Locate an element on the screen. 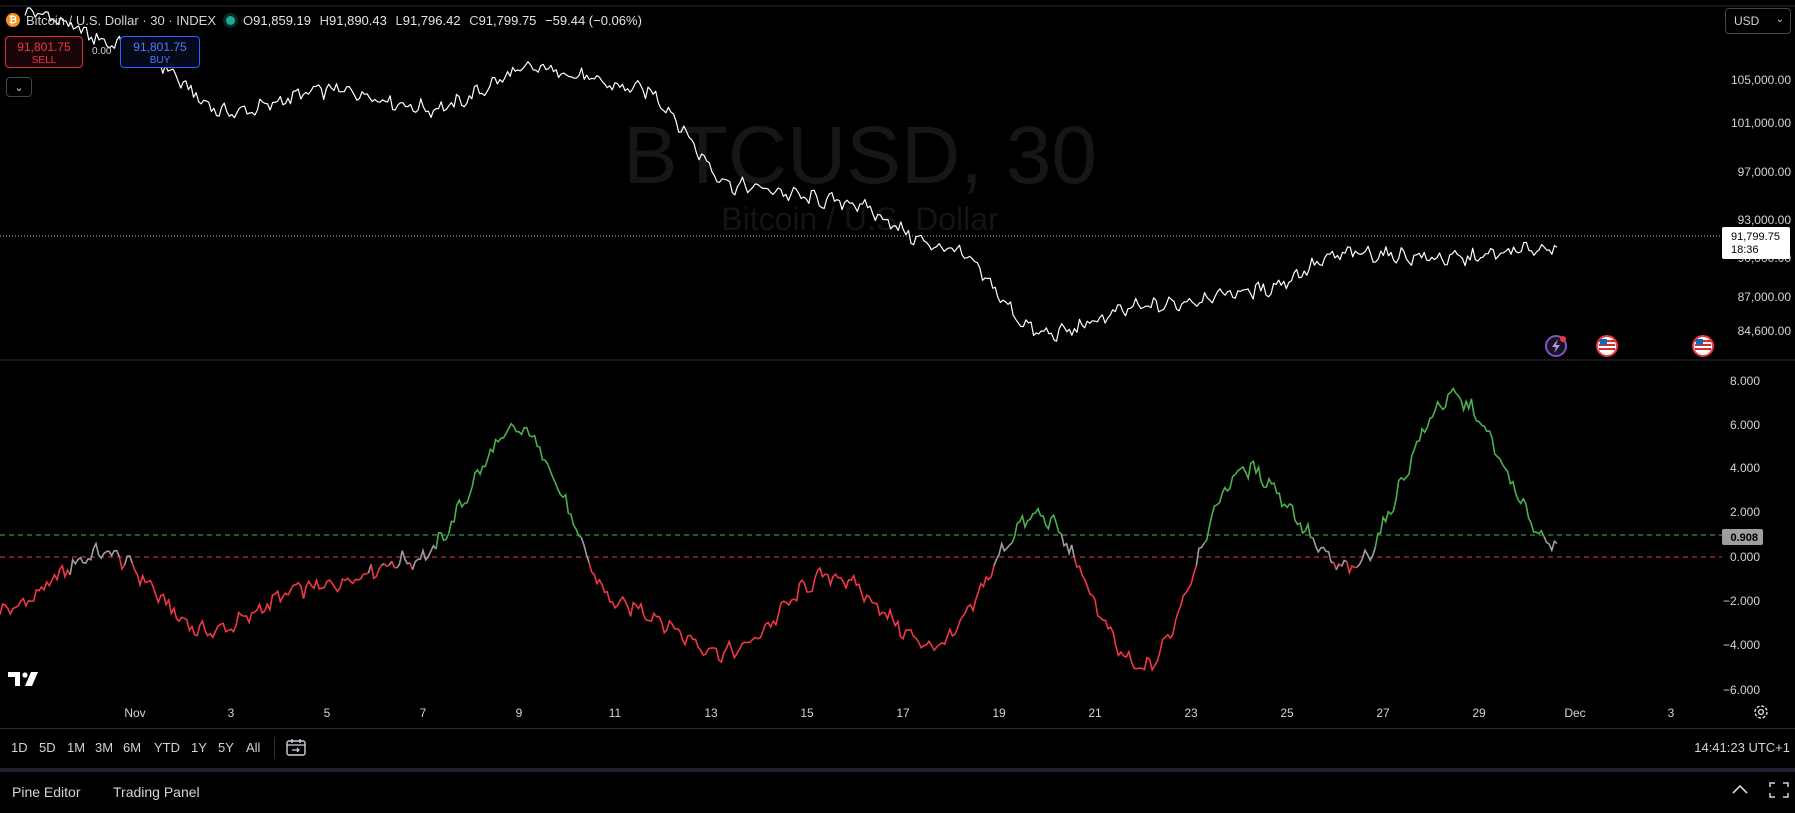 The width and height of the screenshot is (1795, 813). price-axis-label: 101,000.00 is located at coordinates (1761, 123).